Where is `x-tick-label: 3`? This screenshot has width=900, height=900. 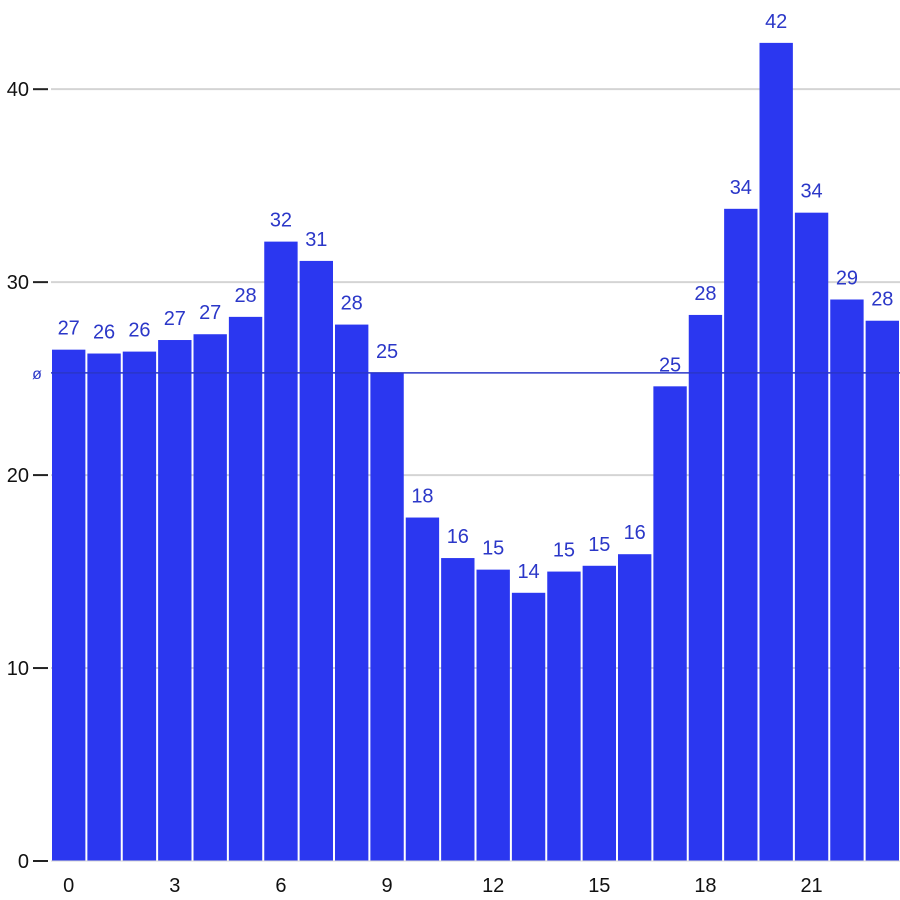
x-tick-label: 3 is located at coordinates (174, 886).